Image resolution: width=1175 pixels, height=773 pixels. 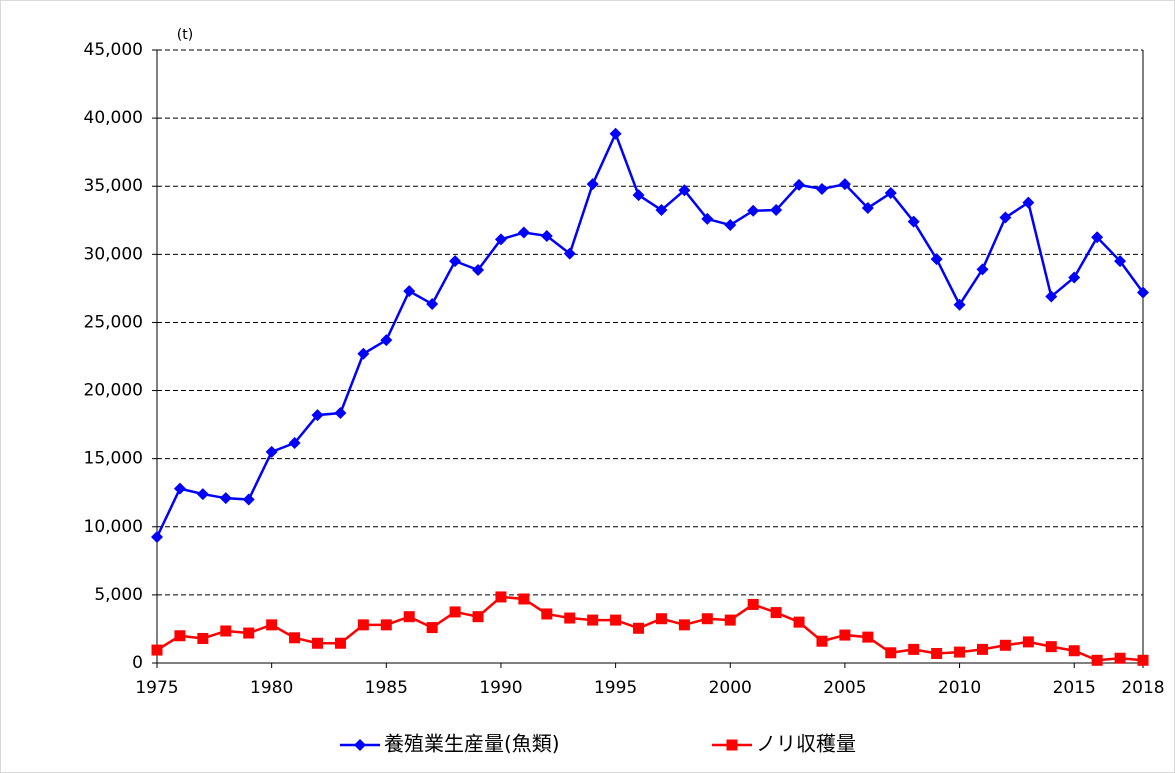 I want to click on x-tick-label: 1990, so click(x=500, y=688).